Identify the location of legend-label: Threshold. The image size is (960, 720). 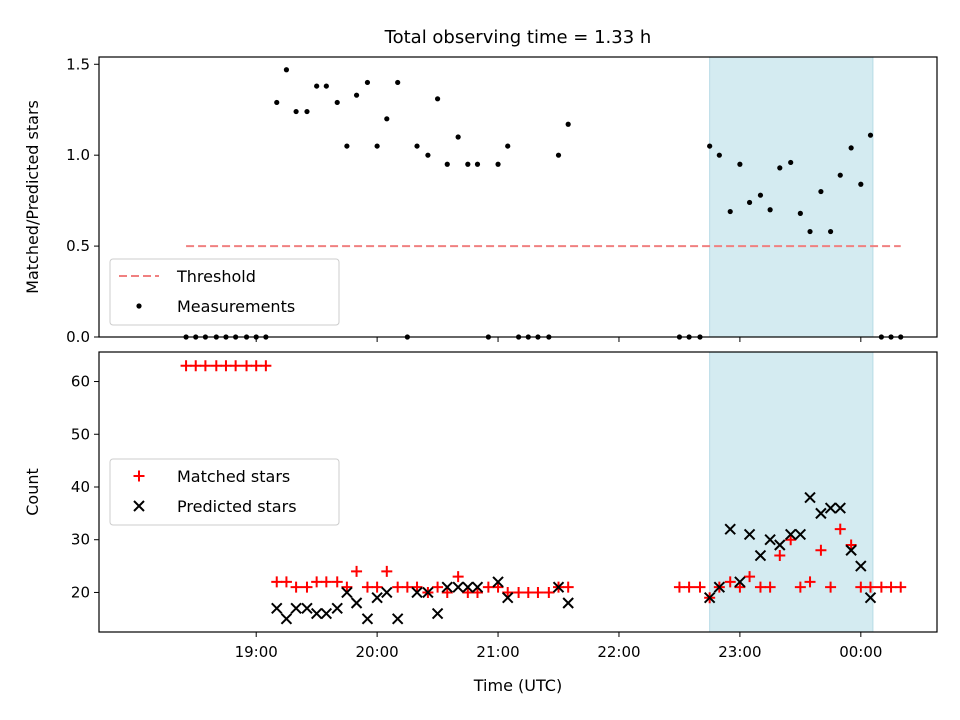
(216, 276).